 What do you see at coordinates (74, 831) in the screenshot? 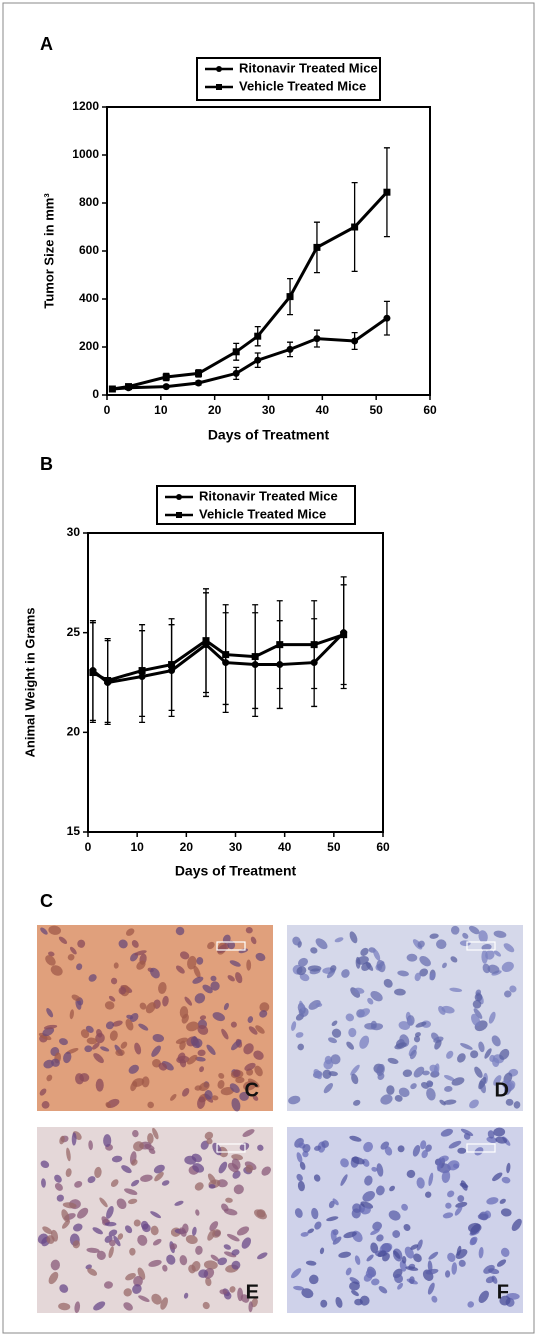
I see `y-tick-label: 15` at bounding box center [74, 831].